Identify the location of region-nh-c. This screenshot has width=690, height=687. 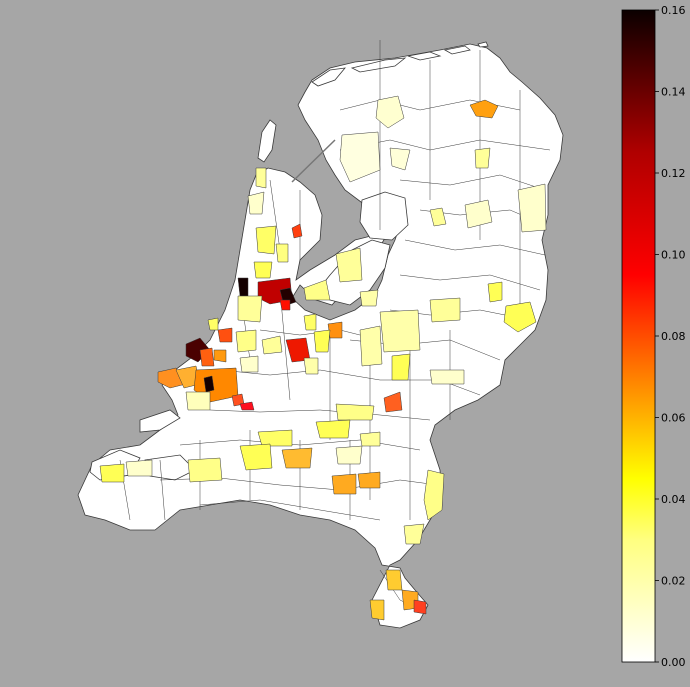
(266, 240).